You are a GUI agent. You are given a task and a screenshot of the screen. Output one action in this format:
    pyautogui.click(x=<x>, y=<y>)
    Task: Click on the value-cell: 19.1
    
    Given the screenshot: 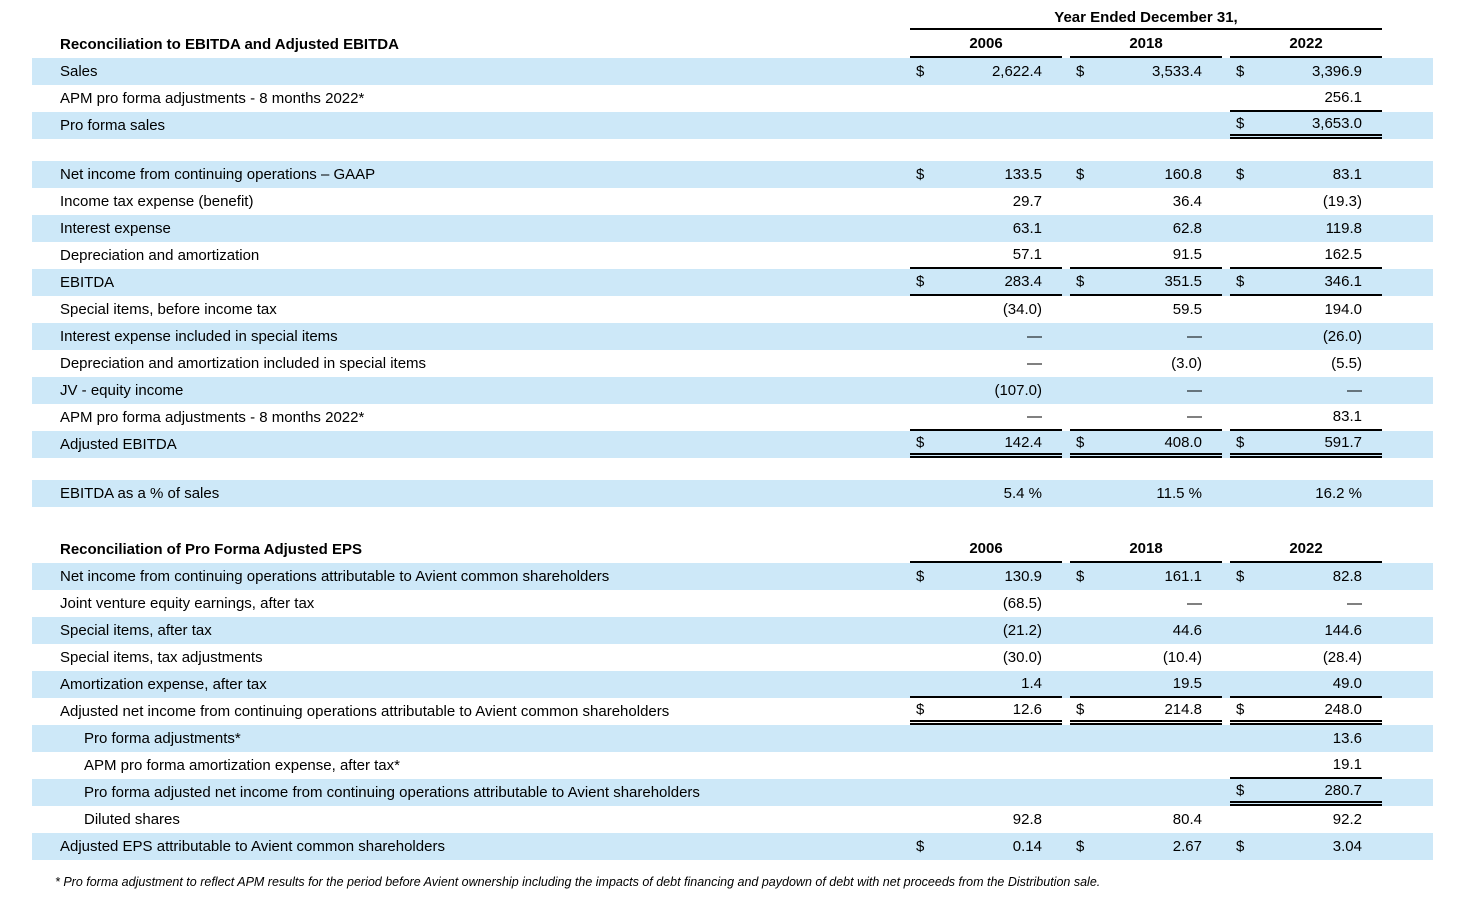 What is the action you would take?
    pyautogui.click(x=1306, y=765)
    